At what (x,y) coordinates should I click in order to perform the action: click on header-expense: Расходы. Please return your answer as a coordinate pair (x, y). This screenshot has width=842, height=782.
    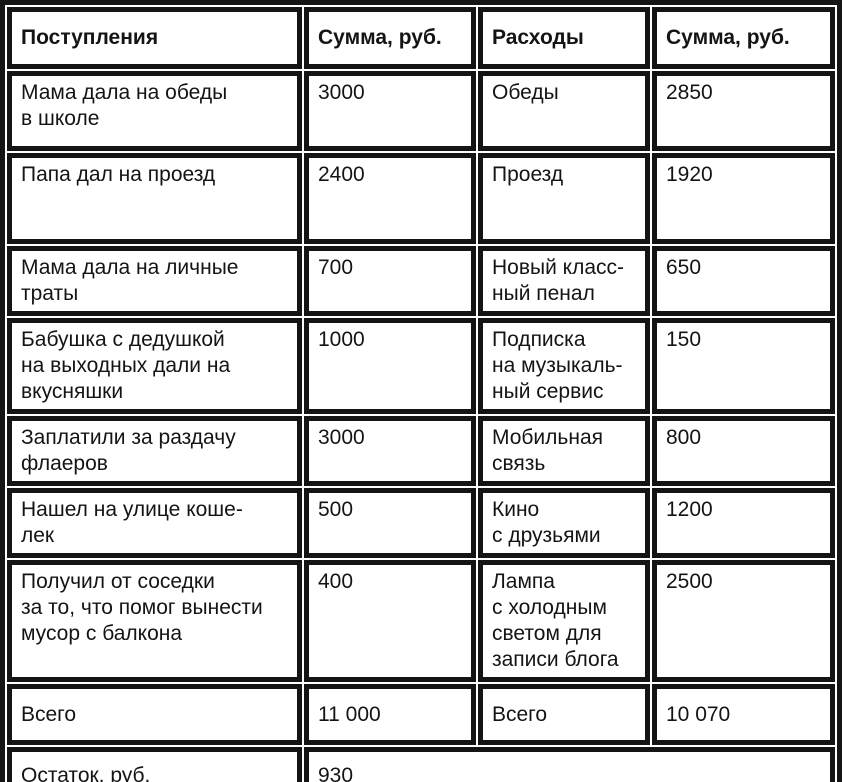
    Looking at the image, I should click on (564, 38).